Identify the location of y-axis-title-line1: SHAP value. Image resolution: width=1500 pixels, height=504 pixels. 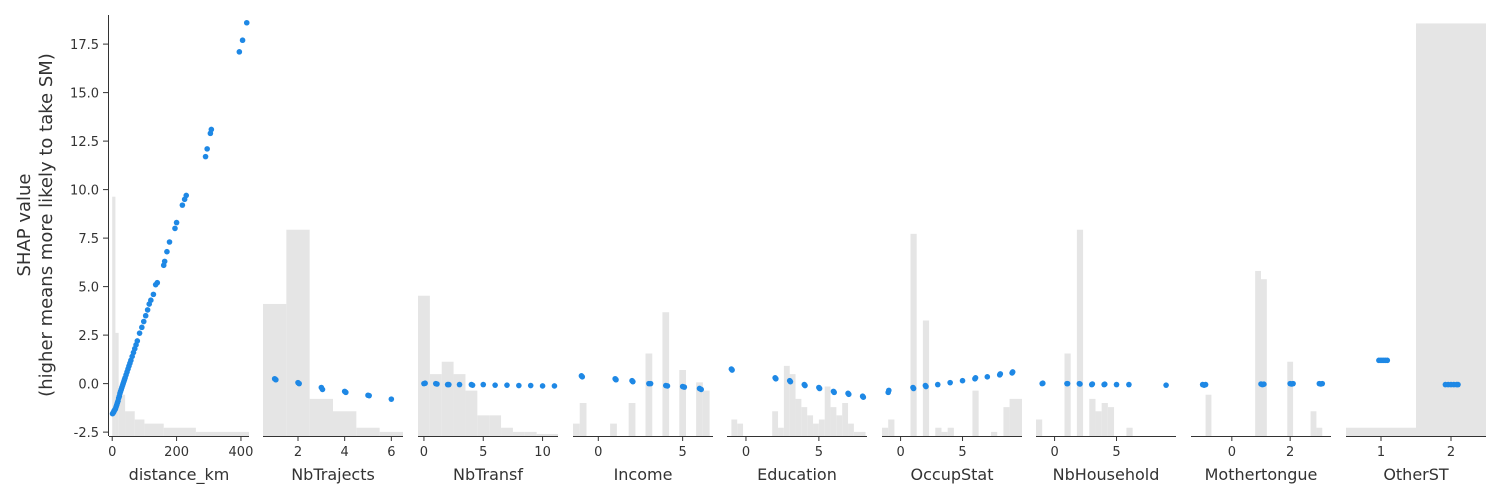
(24, 224).